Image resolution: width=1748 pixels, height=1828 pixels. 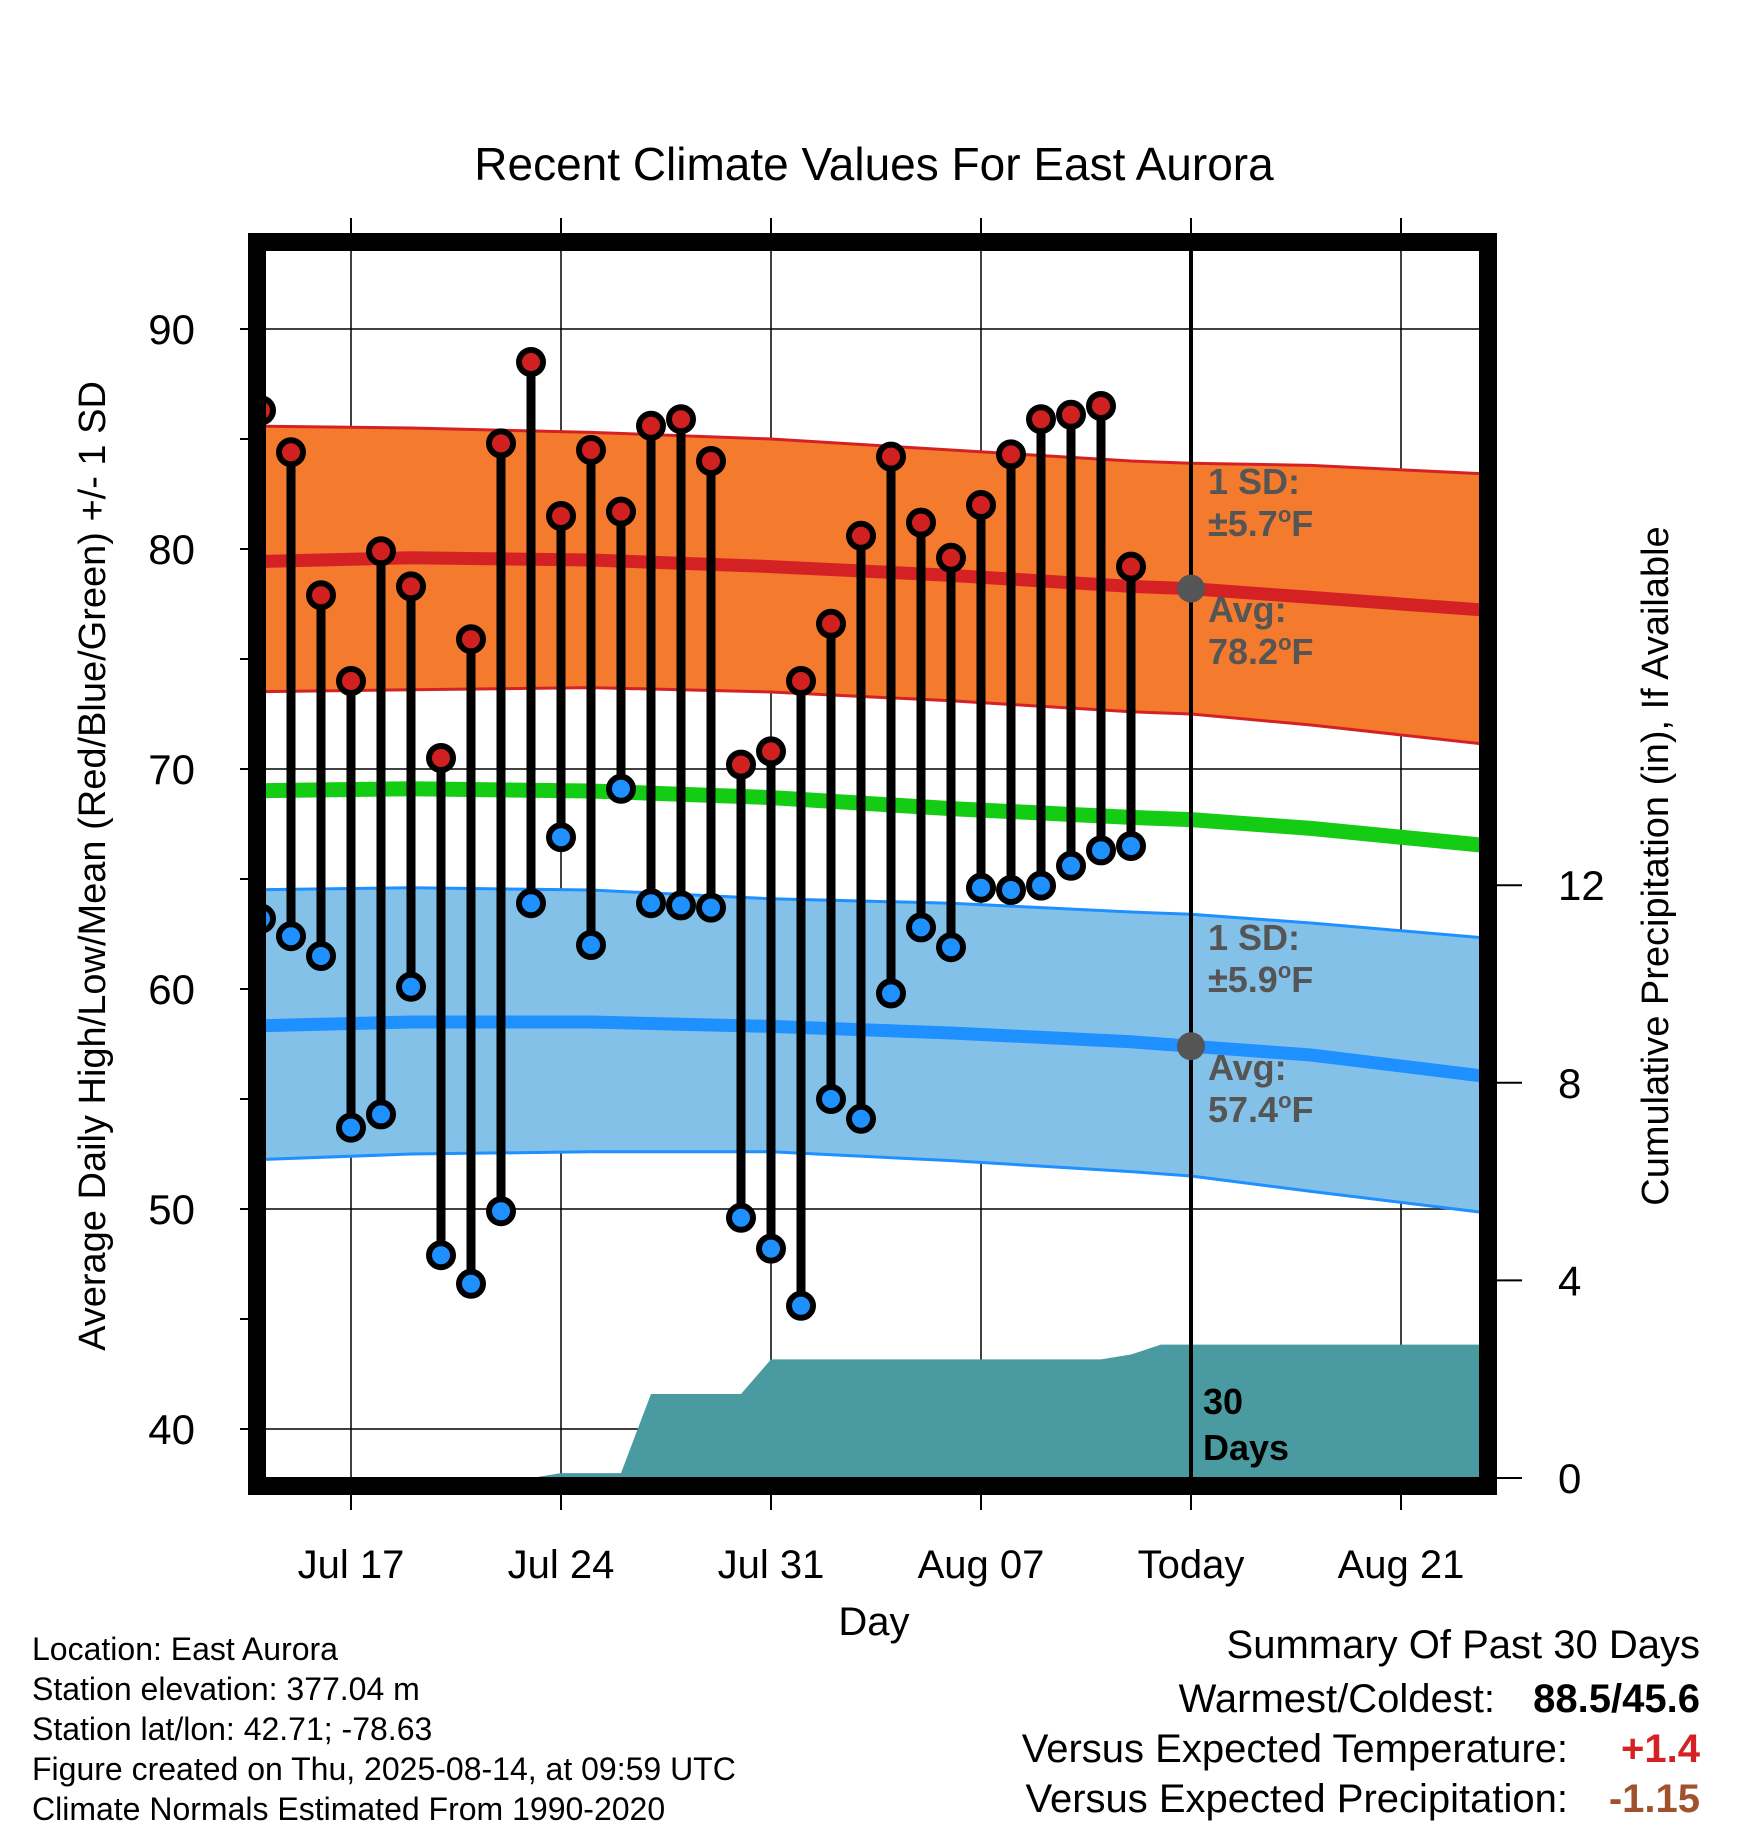 I want to click on summary-temp-label: Versus Expected Temperature:, so click(x=1295, y=1749).